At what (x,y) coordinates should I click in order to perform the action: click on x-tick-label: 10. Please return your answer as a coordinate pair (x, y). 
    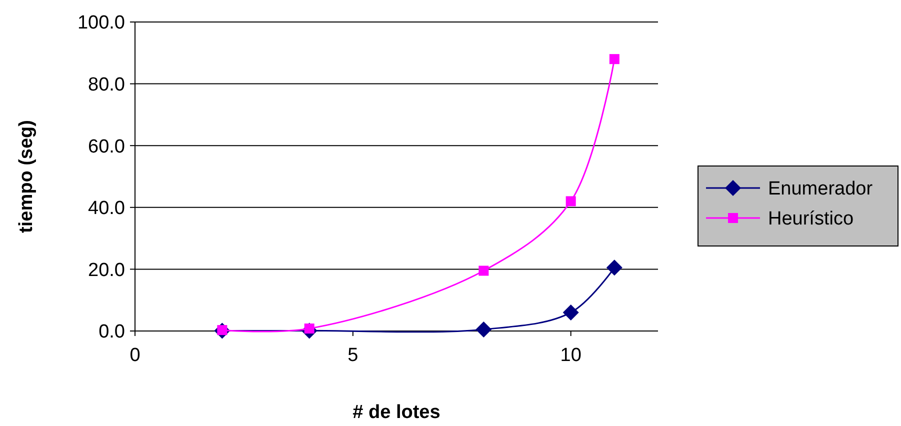
    Looking at the image, I should click on (571, 355).